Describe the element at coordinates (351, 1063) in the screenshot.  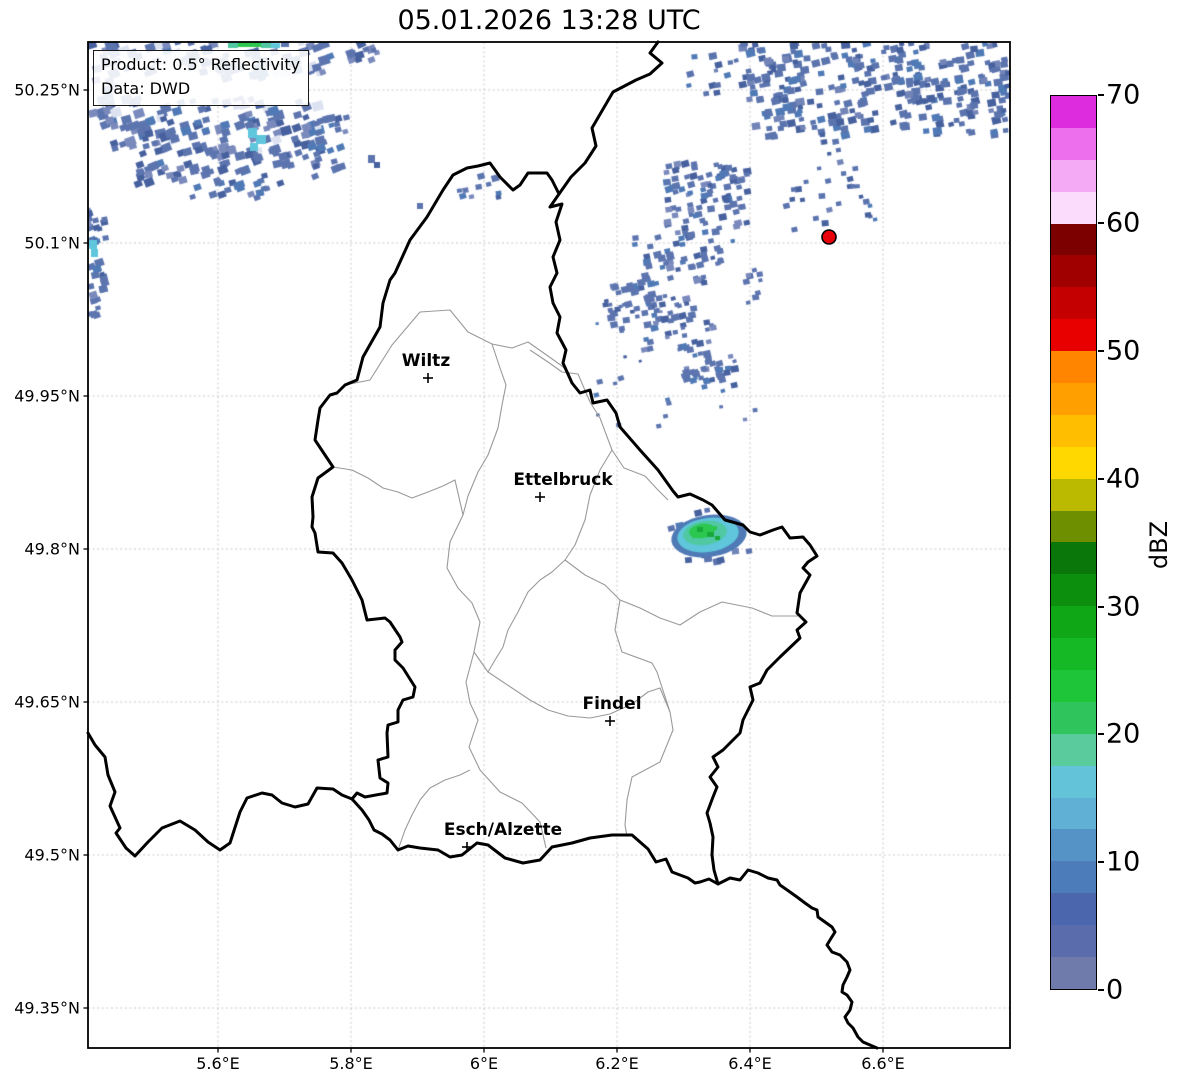
I see `x-tick-label-1: 5.8°E` at that location.